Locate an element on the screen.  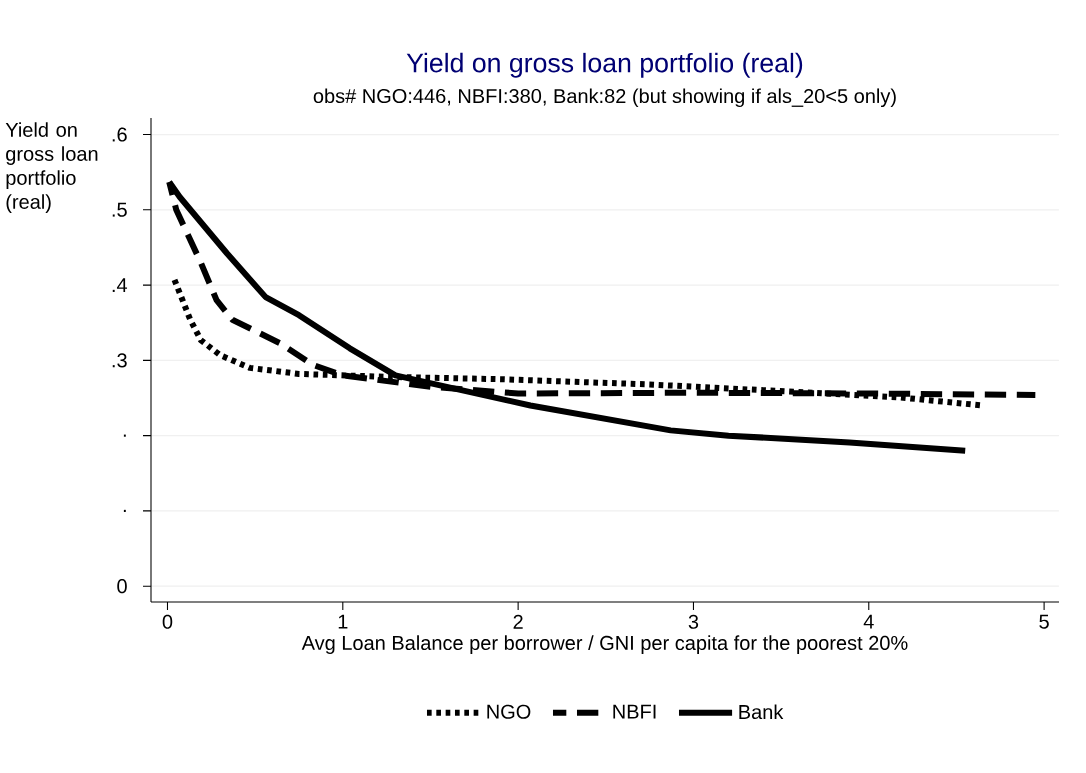
y-axis-title: Yield on gross loan portfolio (real) is located at coordinates (51, 167).